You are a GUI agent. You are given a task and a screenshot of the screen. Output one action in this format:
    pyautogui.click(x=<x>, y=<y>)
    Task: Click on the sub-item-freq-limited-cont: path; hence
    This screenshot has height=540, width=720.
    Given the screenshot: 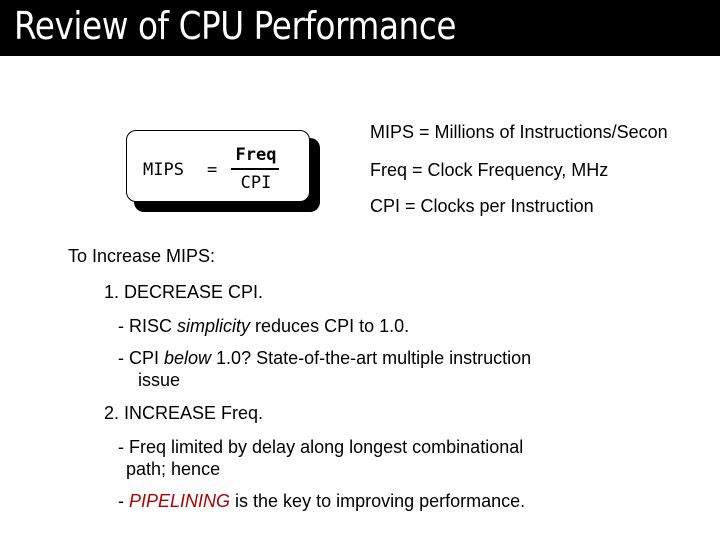 What is the action you would take?
    pyautogui.click(x=173, y=469)
    